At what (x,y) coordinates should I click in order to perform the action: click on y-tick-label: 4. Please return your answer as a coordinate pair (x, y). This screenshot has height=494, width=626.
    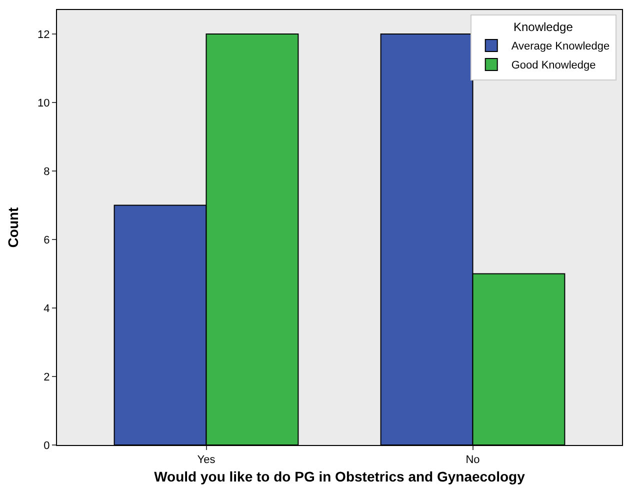
    Looking at the image, I should click on (47, 308).